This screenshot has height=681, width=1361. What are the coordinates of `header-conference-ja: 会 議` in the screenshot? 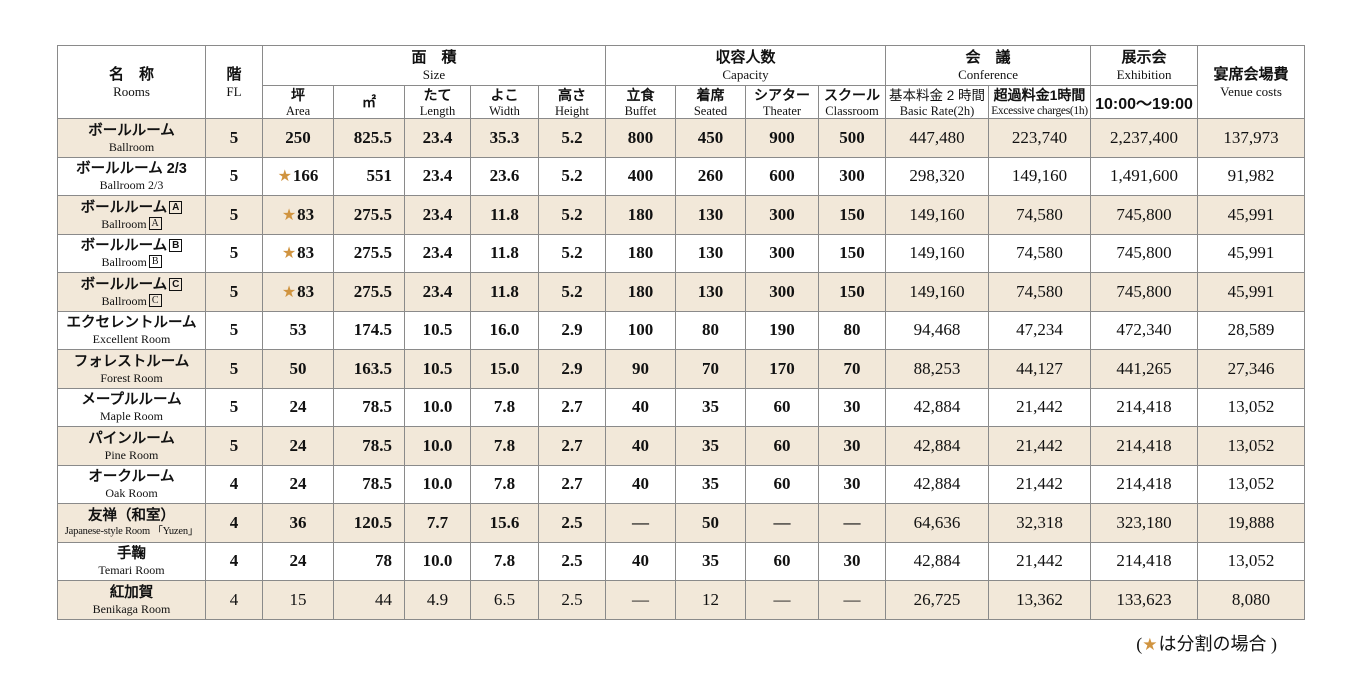 It's located at (988, 57).